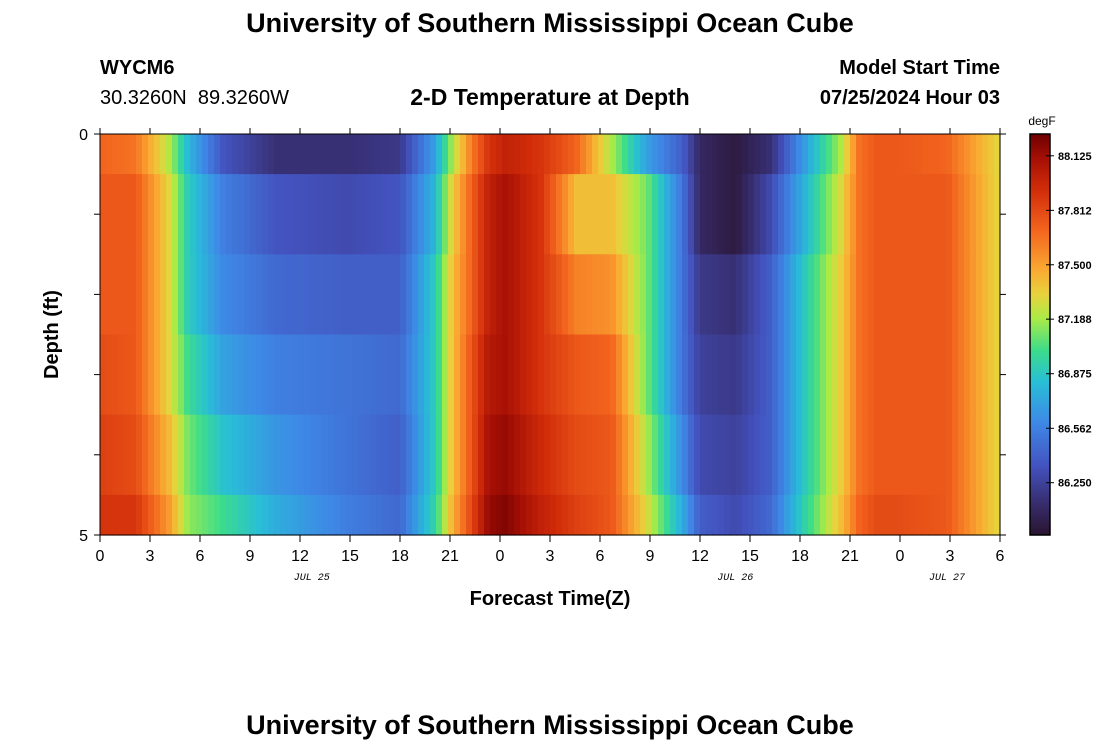  What do you see at coordinates (1040, 334) in the screenshot?
I see `colorbar-gradient` at bounding box center [1040, 334].